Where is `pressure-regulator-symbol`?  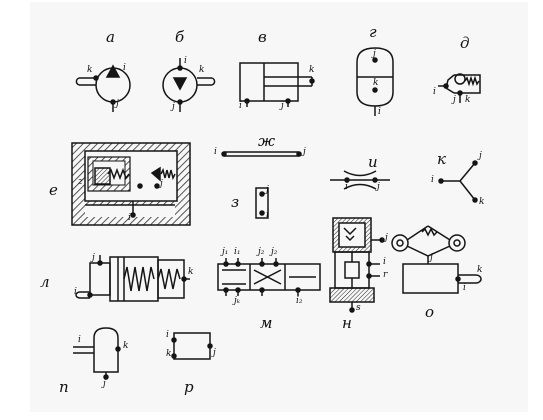 pressure-regulator-symbol is located at coordinates (357, 265).